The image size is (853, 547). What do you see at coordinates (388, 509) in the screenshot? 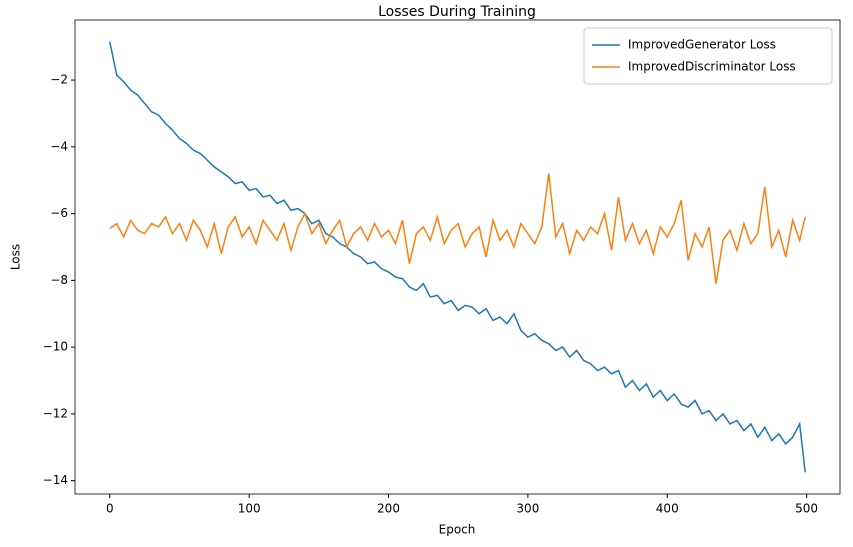
I see `x-tick-label: 200` at bounding box center [388, 509].